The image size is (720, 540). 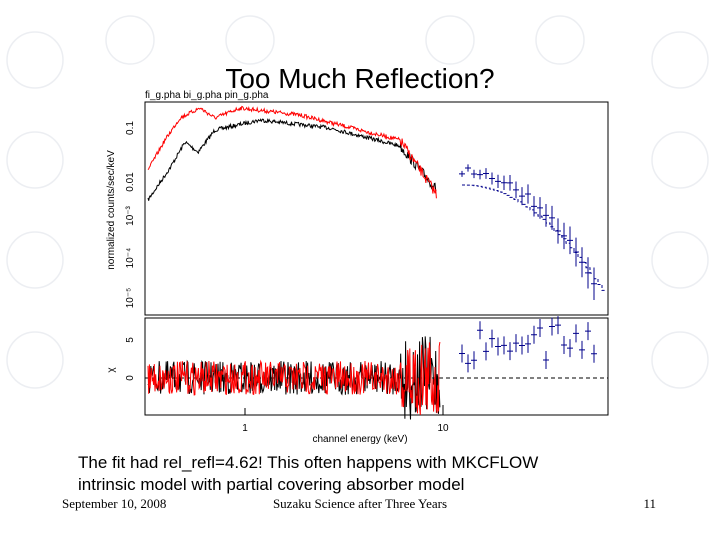 What do you see at coordinates (207, 95) in the screenshot?
I see `plot-header: fi_g.pha bi_g.pha pin_g.pha` at bounding box center [207, 95].